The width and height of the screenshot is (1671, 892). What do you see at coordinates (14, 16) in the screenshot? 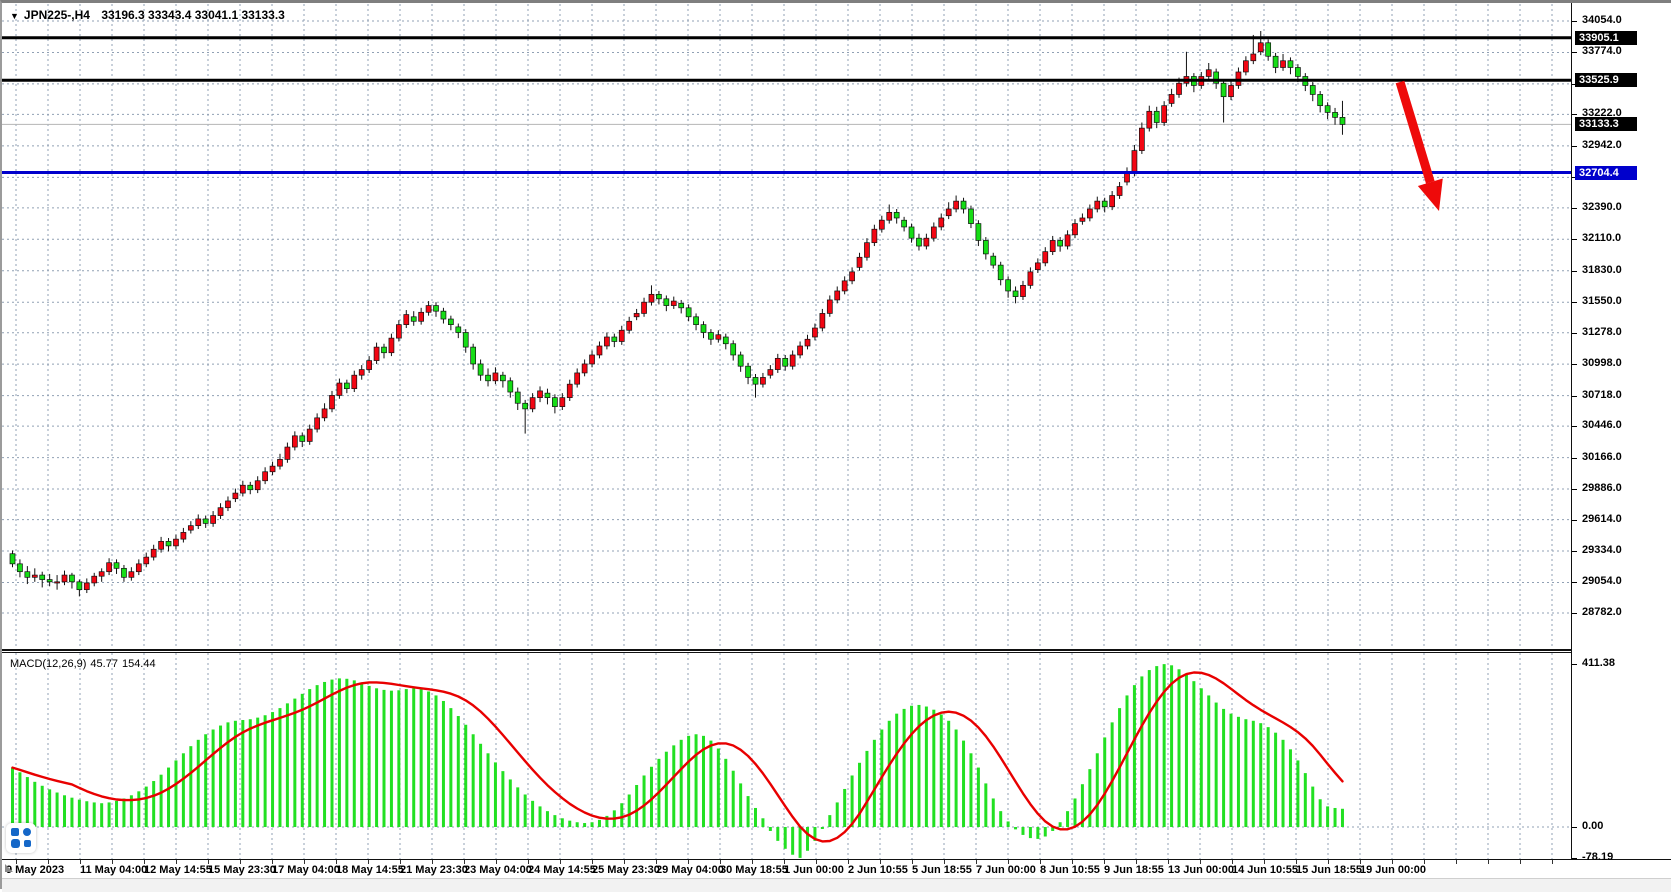
I see `symbol-dropdown-icon: ▼` at bounding box center [14, 16].